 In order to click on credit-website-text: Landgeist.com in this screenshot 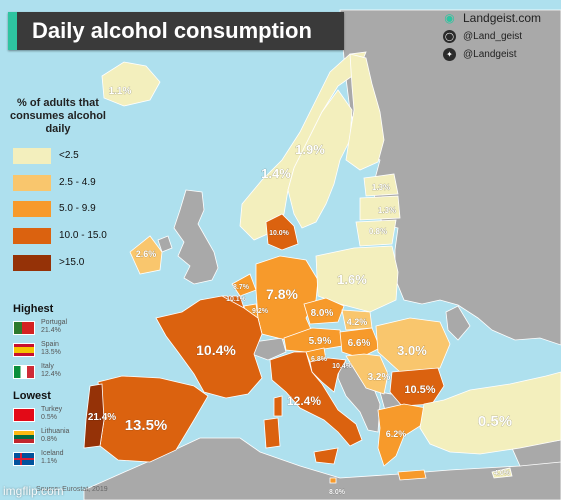, I will do `click(502, 18)`.